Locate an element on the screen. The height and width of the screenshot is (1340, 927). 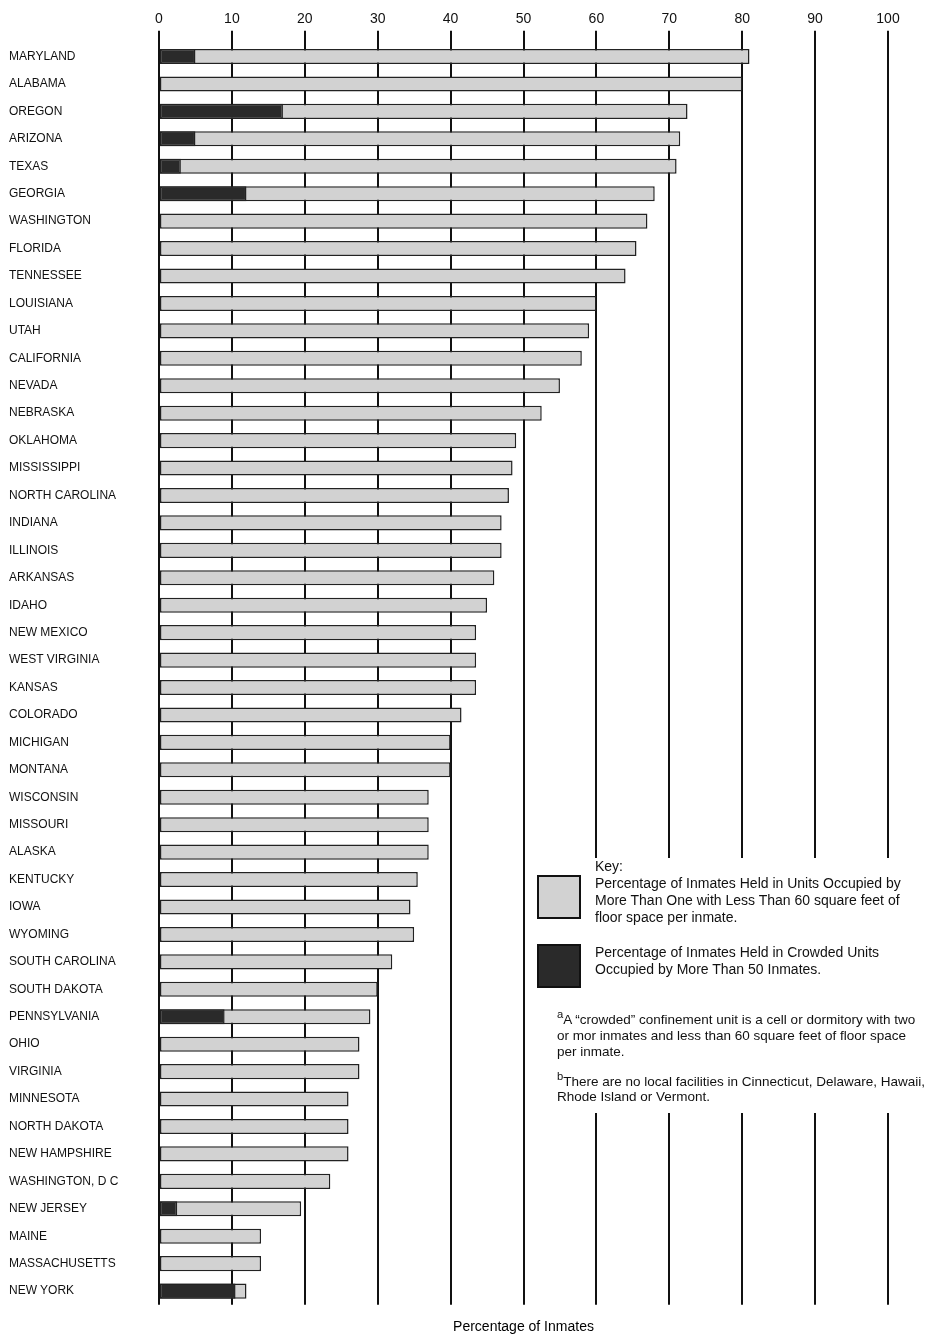
x-axis-title: Percentage of Inmates is located at coordinates (523, 1326).